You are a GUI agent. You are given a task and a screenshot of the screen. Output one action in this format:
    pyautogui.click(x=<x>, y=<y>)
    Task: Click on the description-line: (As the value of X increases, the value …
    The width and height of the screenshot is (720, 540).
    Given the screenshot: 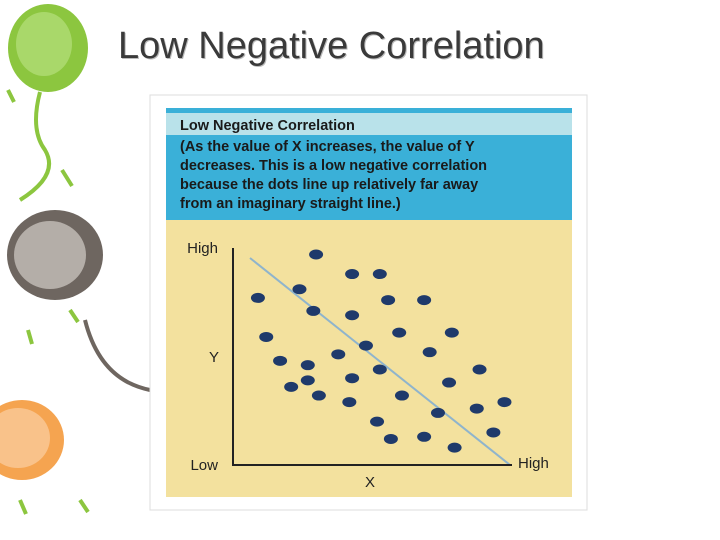 What is the action you would take?
    pyautogui.click(x=327, y=147)
    